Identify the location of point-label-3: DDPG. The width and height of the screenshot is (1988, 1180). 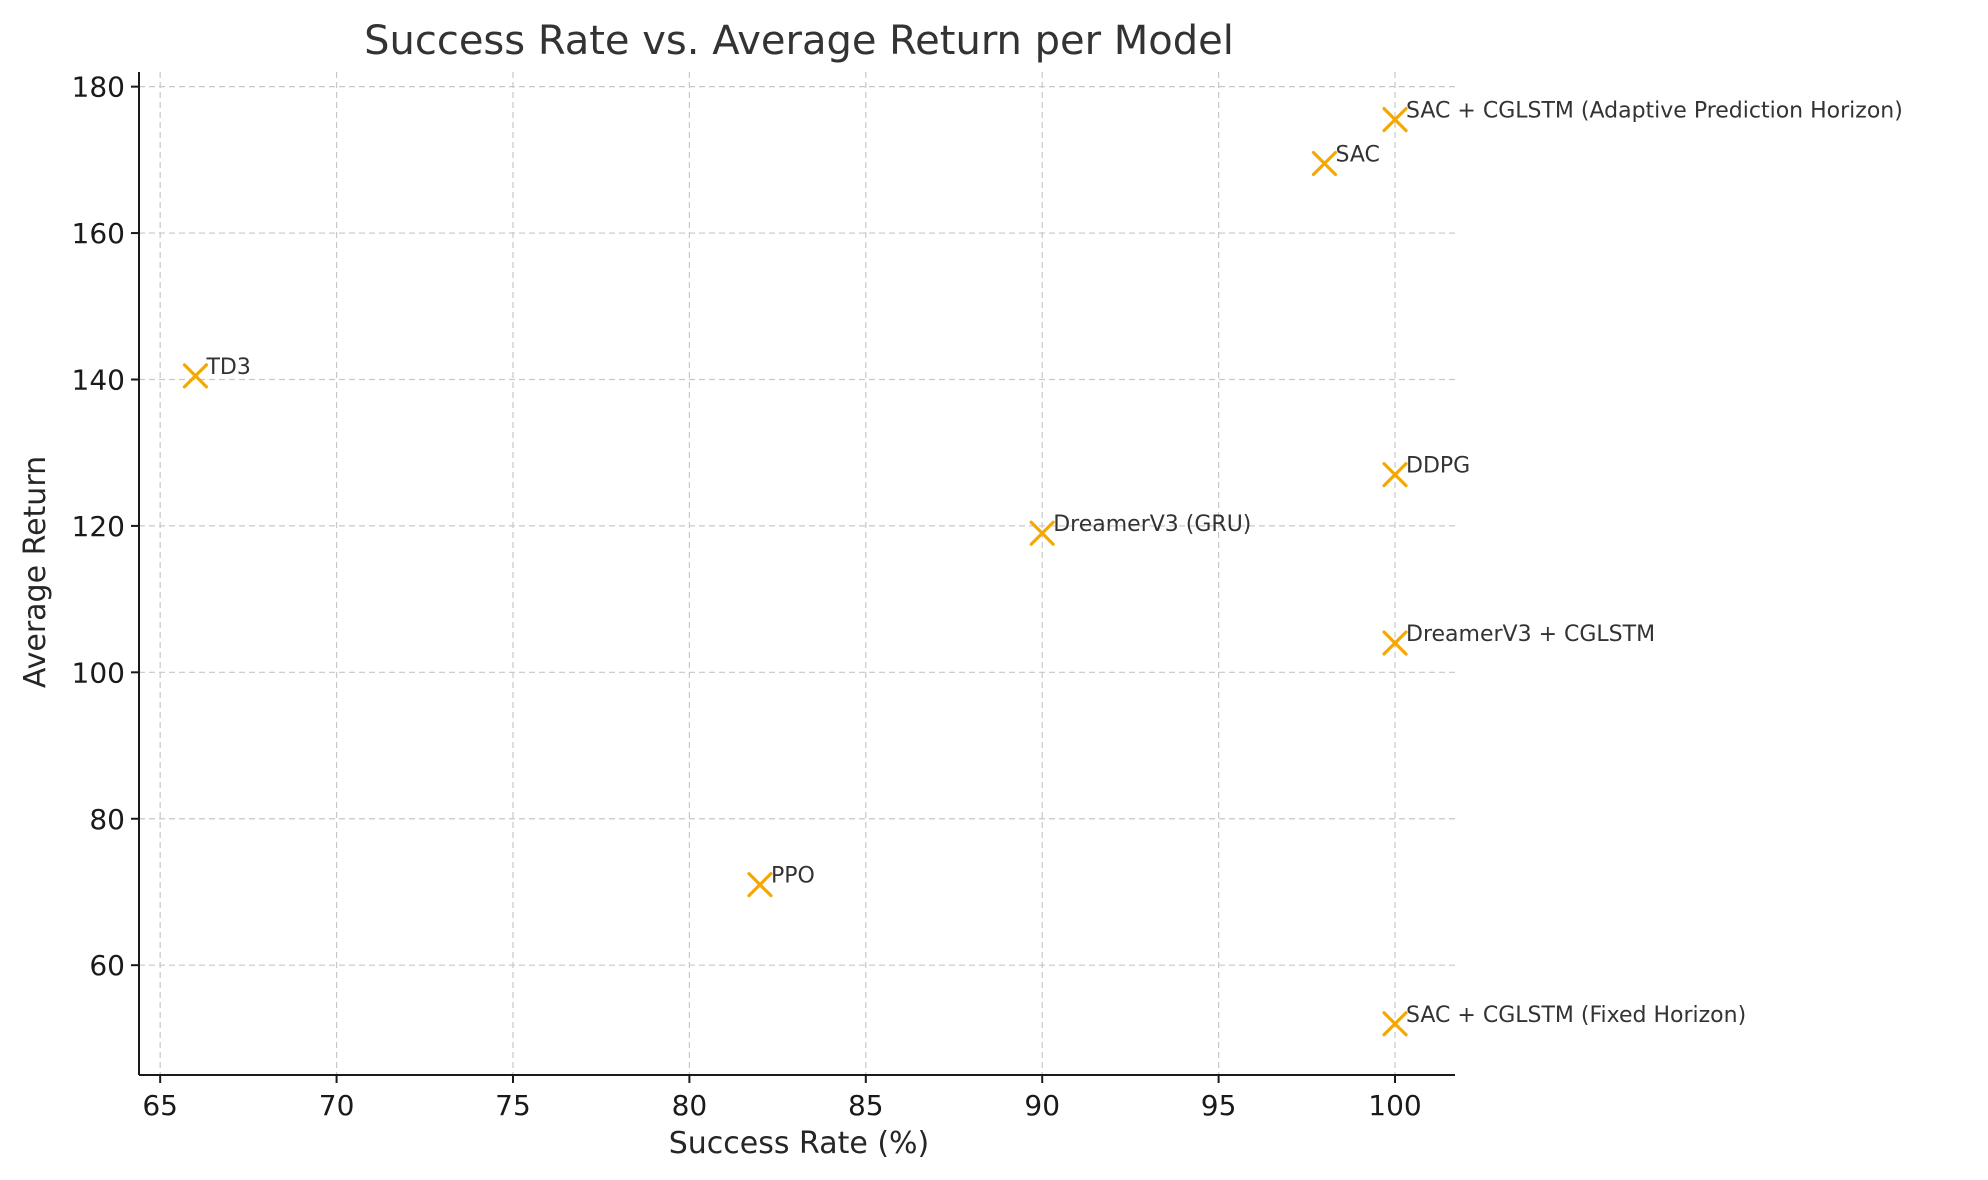
(1438, 466).